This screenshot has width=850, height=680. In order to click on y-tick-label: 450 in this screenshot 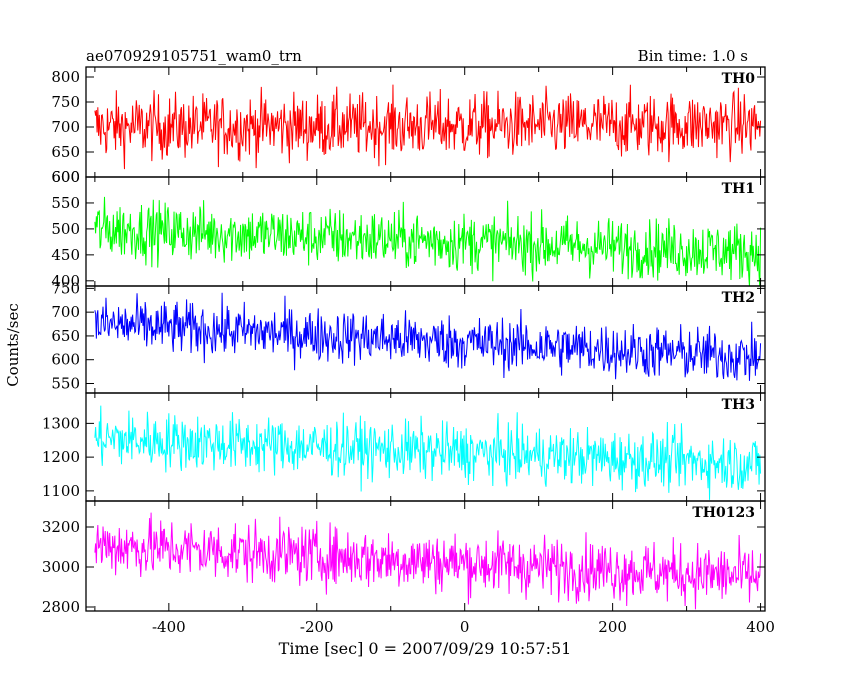, I will do `click(65, 255)`.